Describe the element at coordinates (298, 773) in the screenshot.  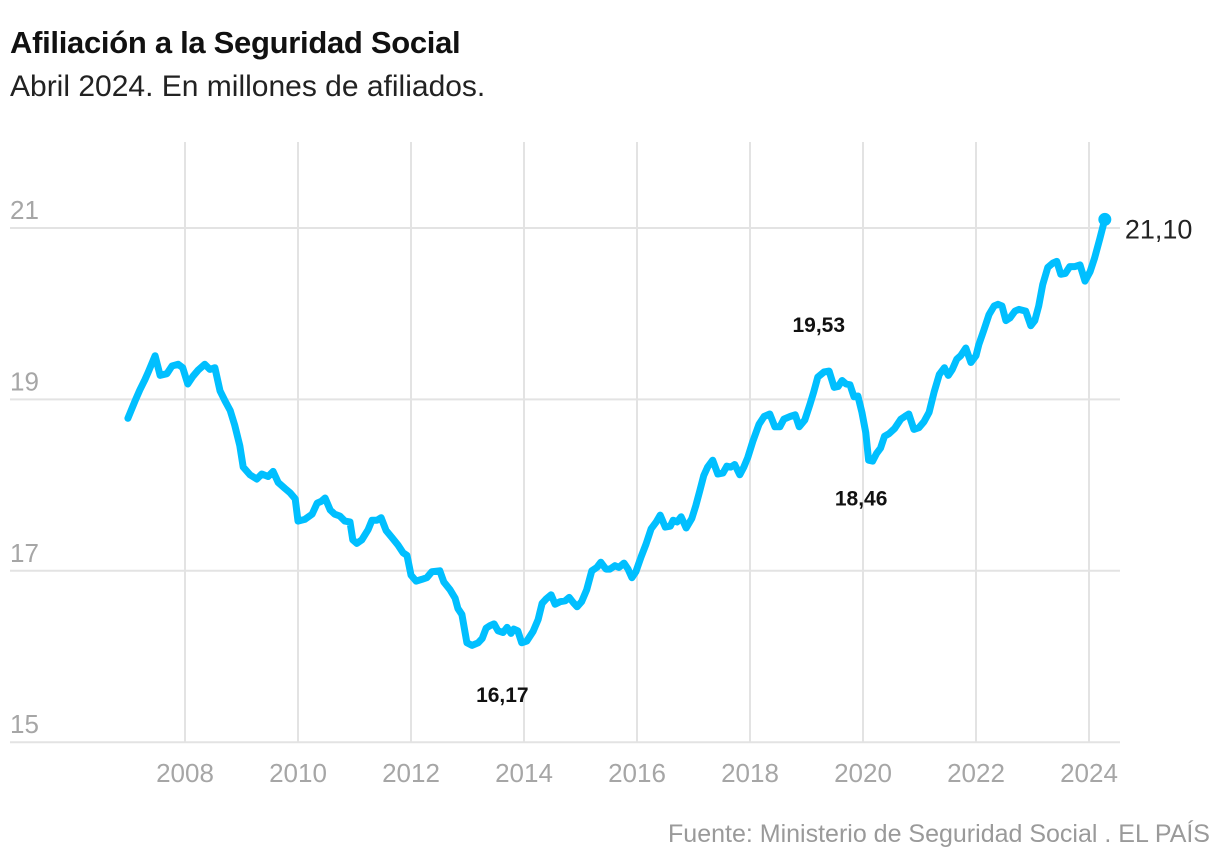
I see `x-tick-label: 2010` at that location.